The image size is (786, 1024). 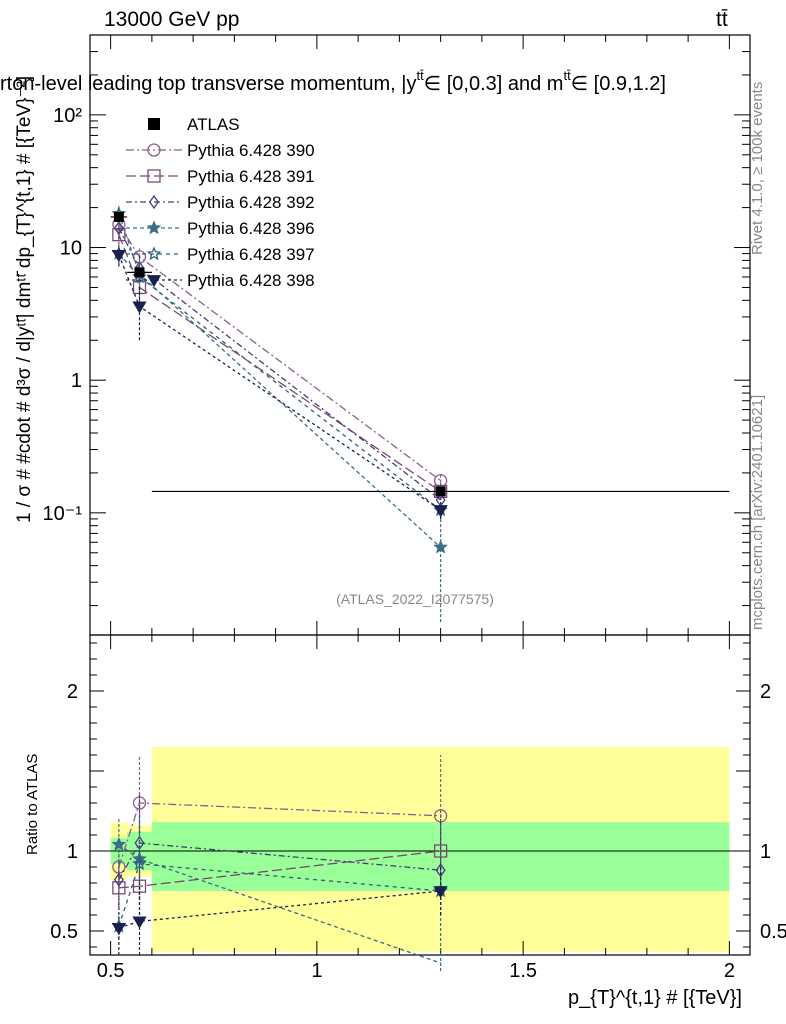 What do you see at coordinates (415, 599) in the screenshot?
I see `analysis-watermark: (ATLAS_2022_I2077575)` at bounding box center [415, 599].